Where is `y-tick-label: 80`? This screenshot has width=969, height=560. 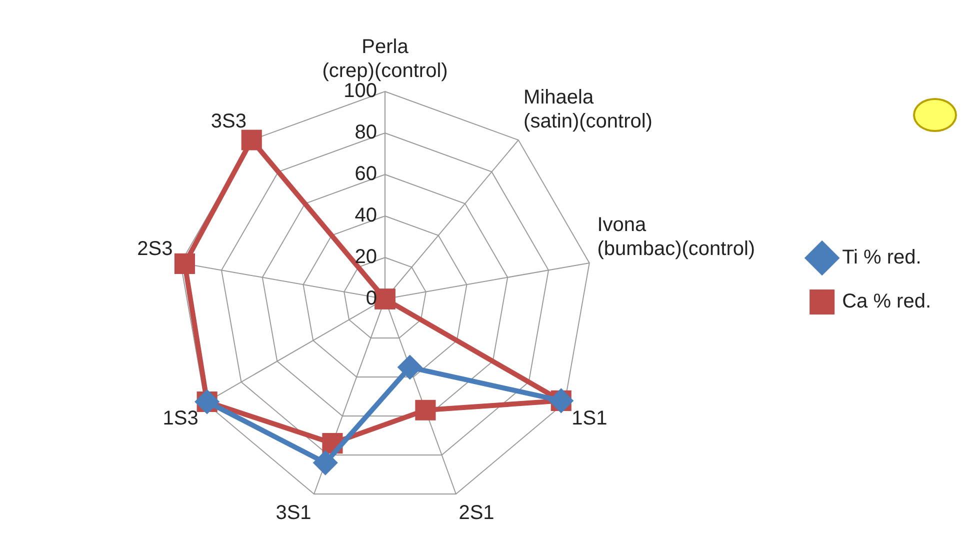
y-tick-label: 80 is located at coordinates (365, 132).